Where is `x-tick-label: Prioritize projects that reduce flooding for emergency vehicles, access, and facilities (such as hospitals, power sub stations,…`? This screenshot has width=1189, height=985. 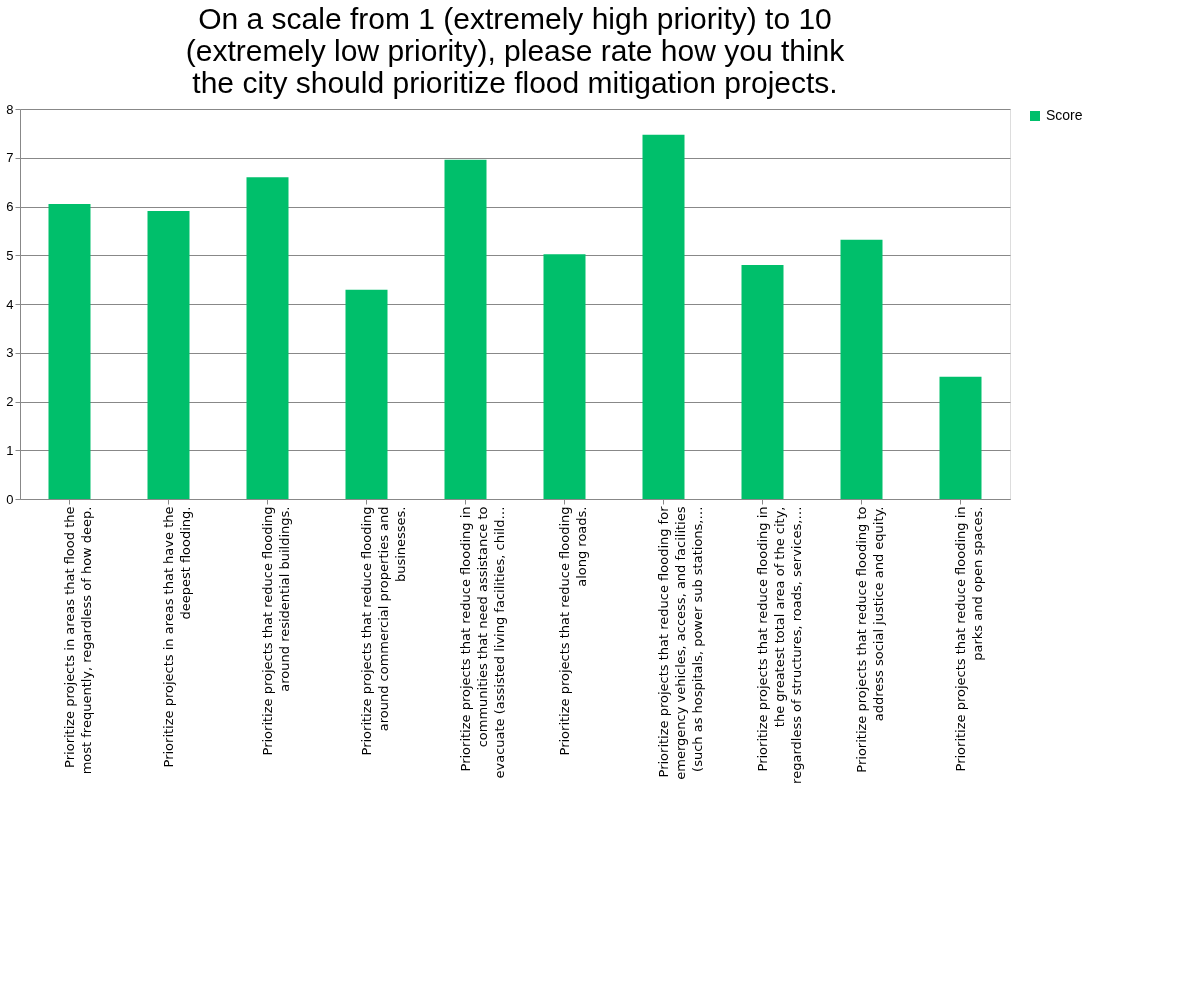
x-tick-label: Prioritize projects that reduce flooding for emergency vehicles, access, and facilities (such as hospitals, power sub stations,… is located at coordinates (680, 642).